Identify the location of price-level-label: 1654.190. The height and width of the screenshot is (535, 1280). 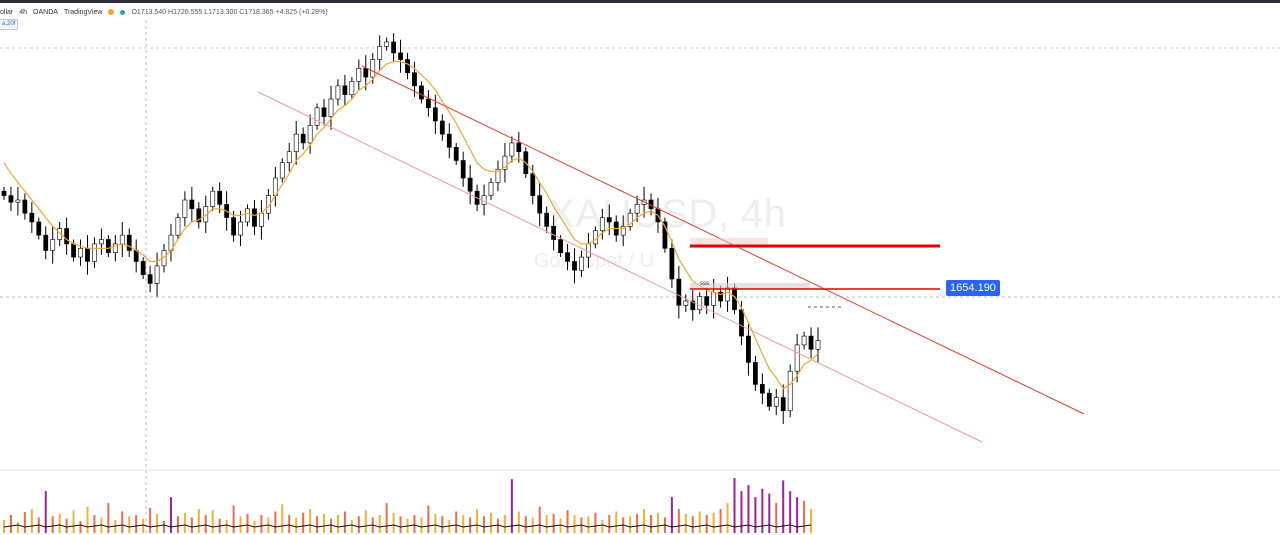
(973, 288).